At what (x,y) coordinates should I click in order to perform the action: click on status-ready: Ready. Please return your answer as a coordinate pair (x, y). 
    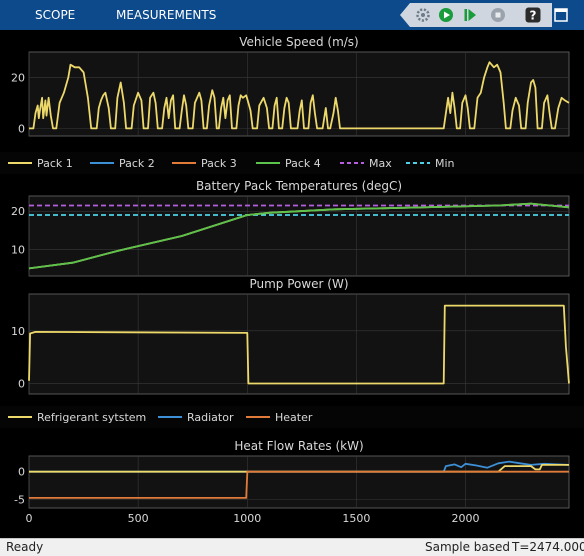
    Looking at the image, I should click on (25, 547).